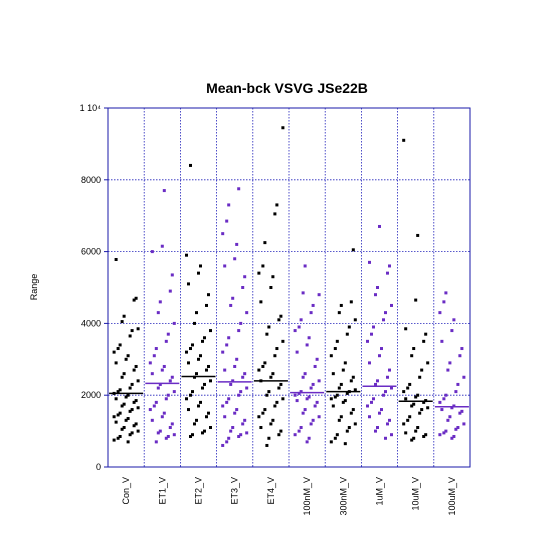  Describe the element at coordinates (91, 395) in the screenshot. I see `y-tick-label: 2000` at that location.